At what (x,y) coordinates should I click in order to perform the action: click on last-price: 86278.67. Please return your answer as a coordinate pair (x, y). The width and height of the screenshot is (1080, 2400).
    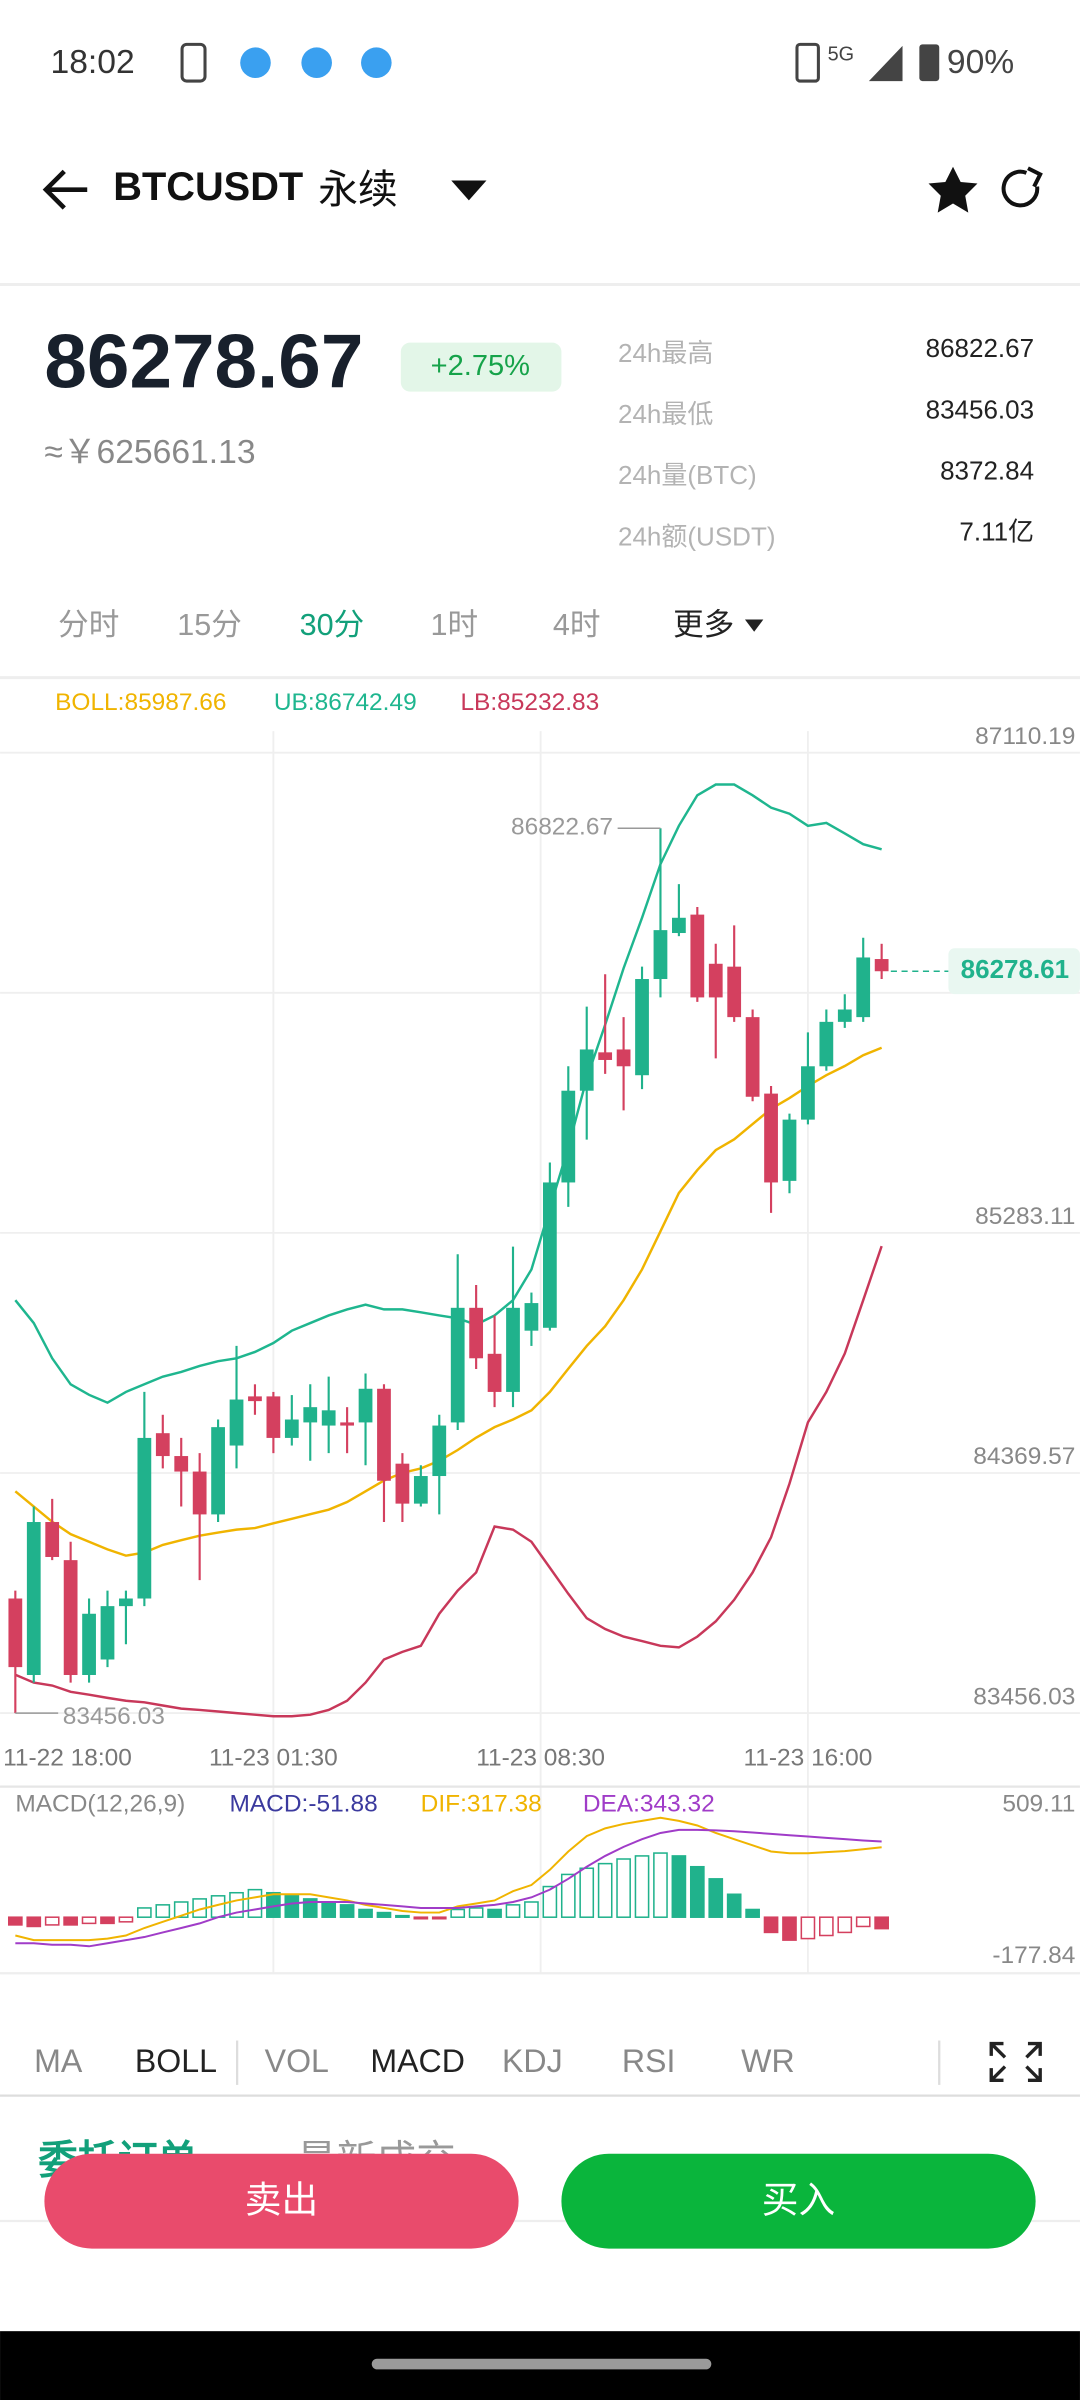
    Looking at the image, I should click on (203, 361).